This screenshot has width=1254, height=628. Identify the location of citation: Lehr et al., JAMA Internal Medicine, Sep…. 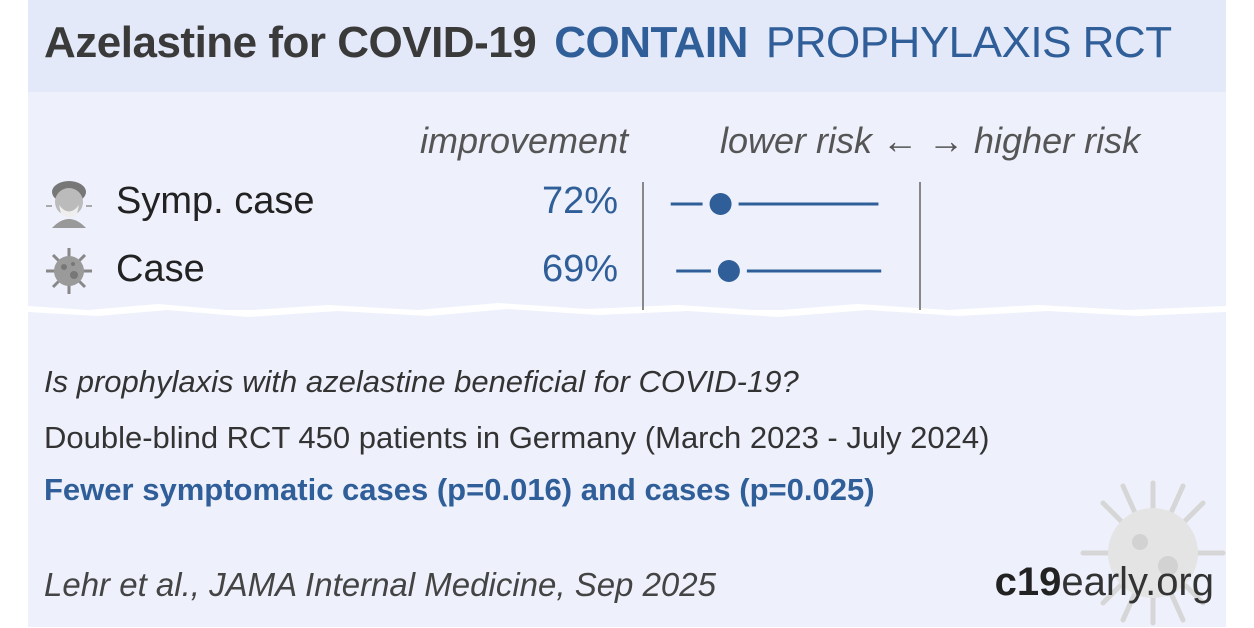
(380, 584).